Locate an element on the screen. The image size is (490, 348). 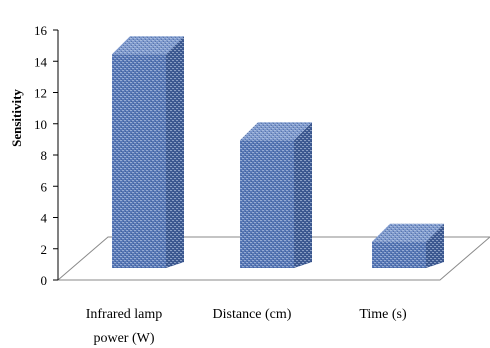
y-tick-label: 14 is located at coordinates (41, 61).